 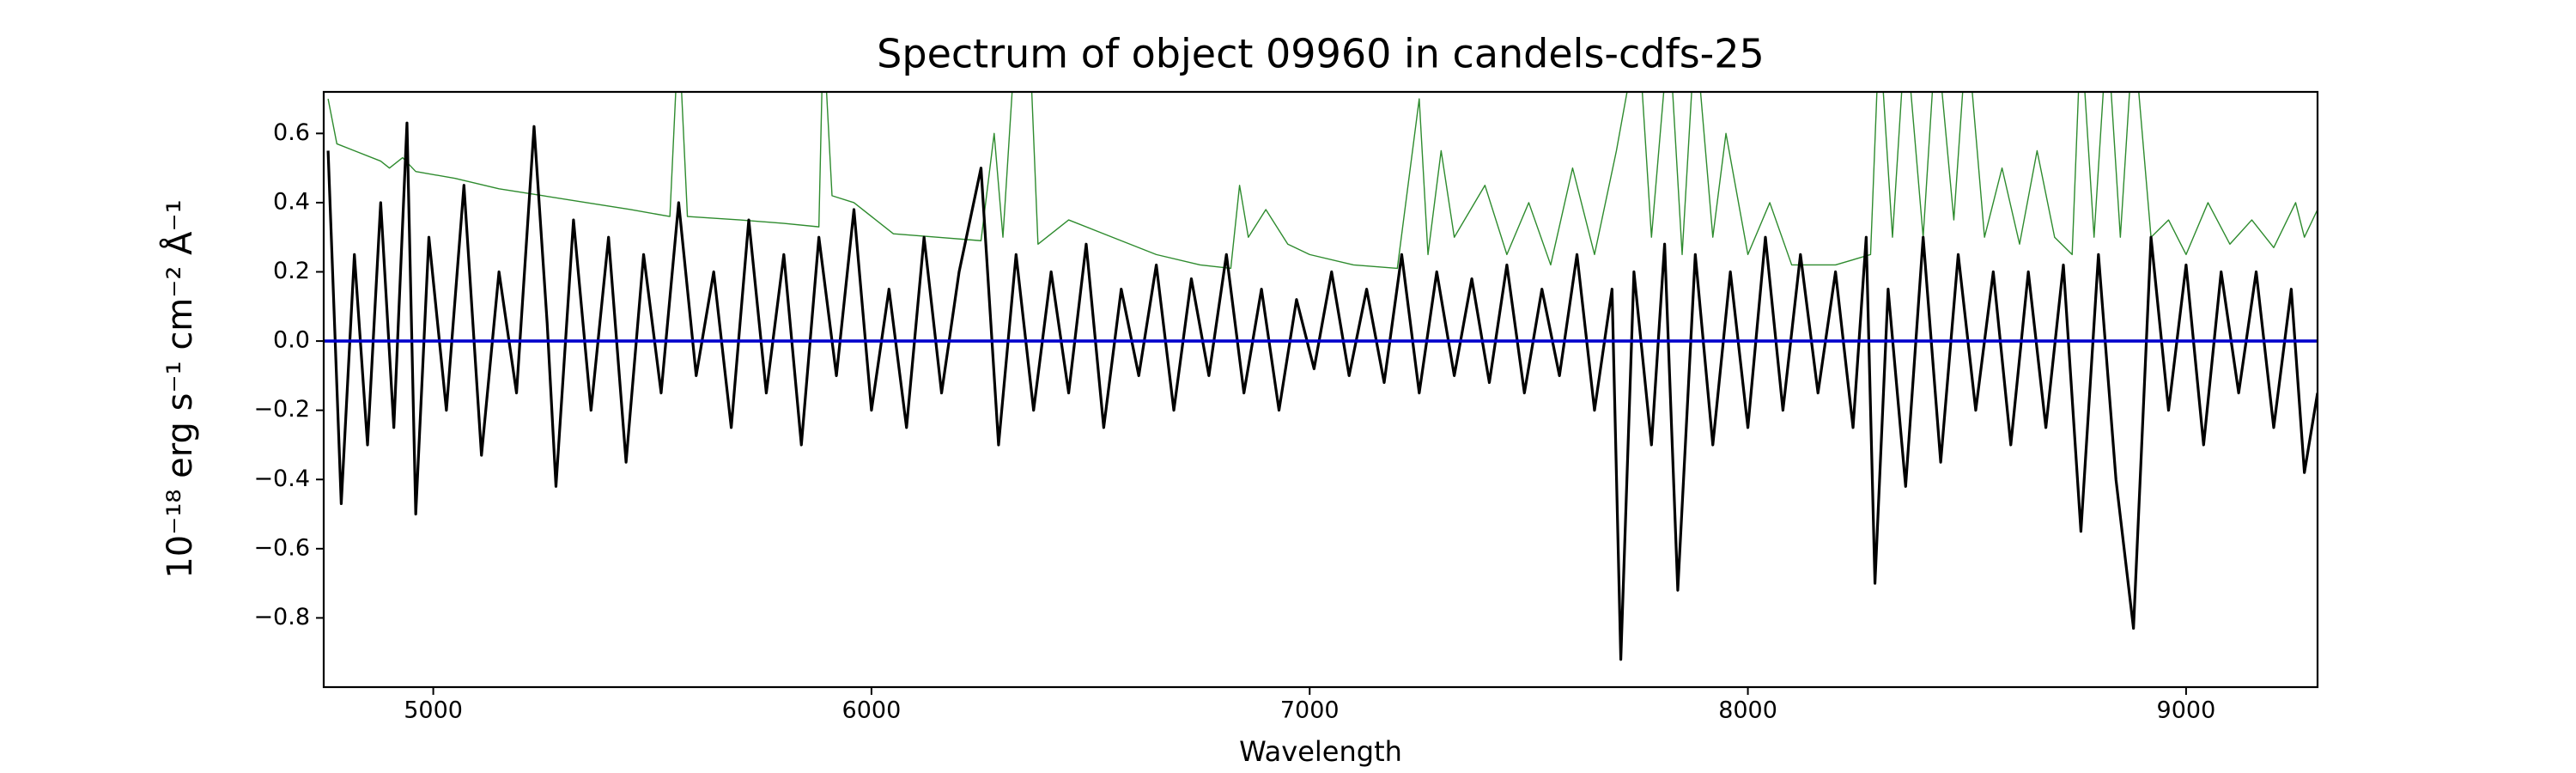 What do you see at coordinates (281, 479) in the screenshot?
I see `y-tick-label: −0.4` at bounding box center [281, 479].